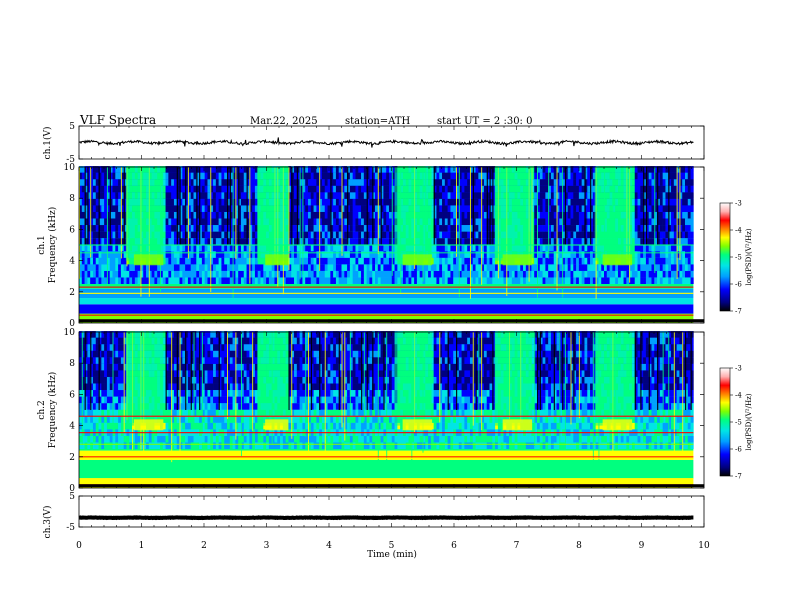  Describe the element at coordinates (749, 256) in the screenshot. I see `ch1-colorbar-label: log(PSD)(V²/Hz)` at that location.